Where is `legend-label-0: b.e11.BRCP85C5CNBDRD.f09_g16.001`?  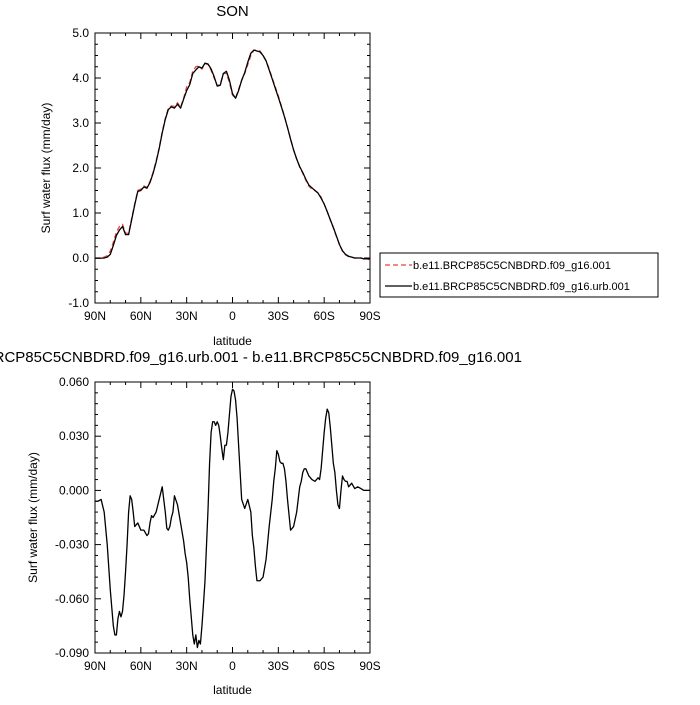
legend-label-0: b.e11.BRCP85C5CNBDRD.f09_g16.001 is located at coordinates (512, 266).